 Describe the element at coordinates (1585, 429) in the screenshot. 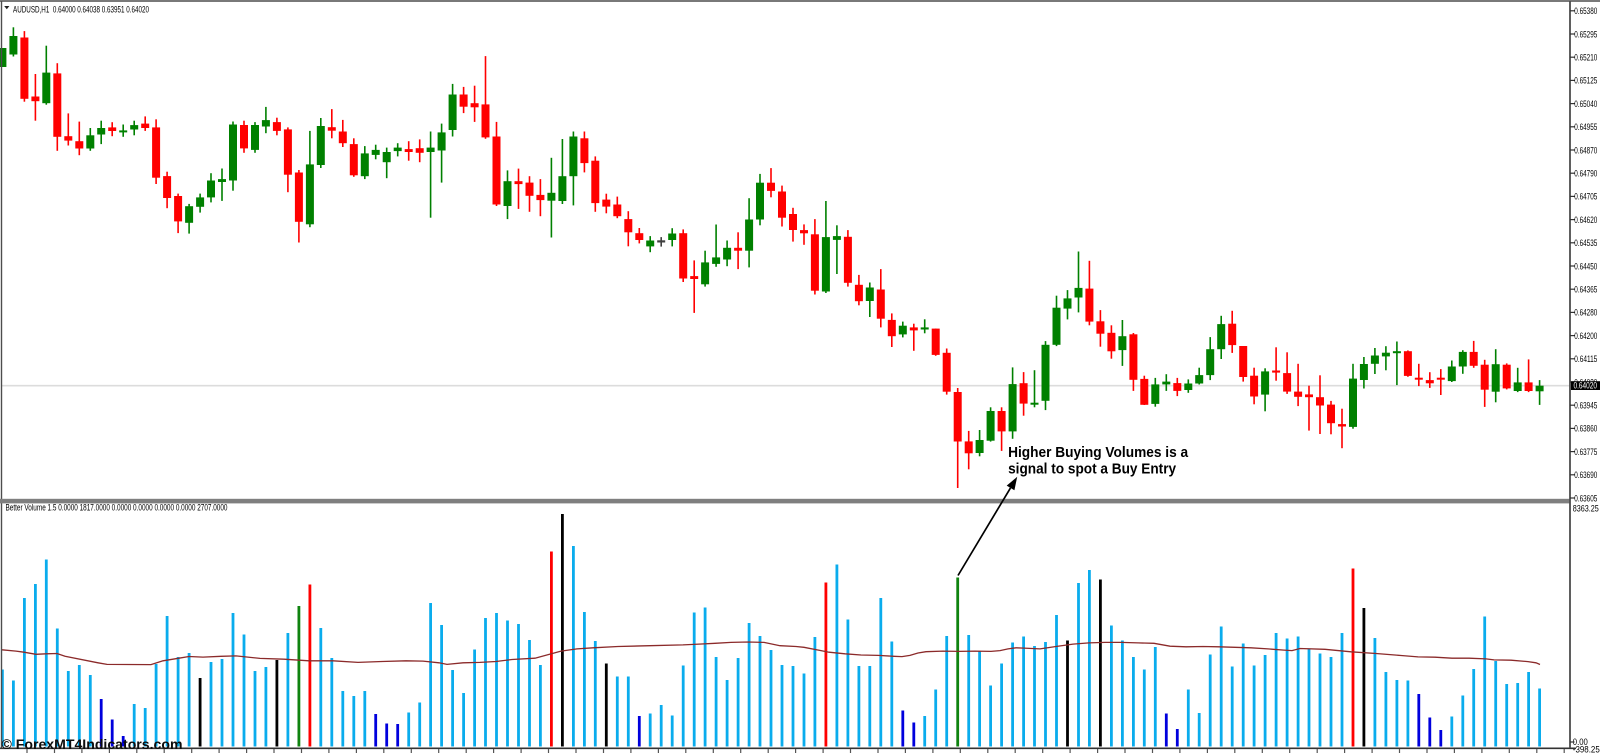

I see `svg-text: 0.63860` at that location.